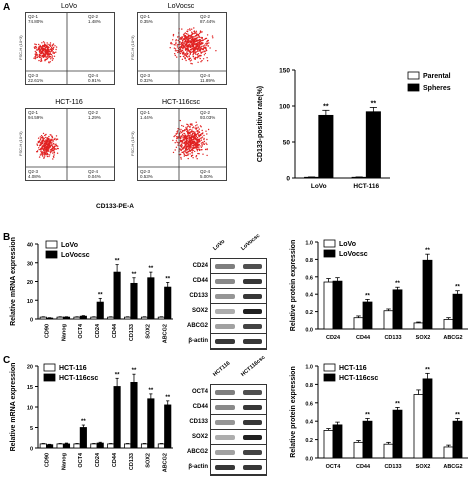 The image size is (474, 481). I want to click on western-blot-row: CD44, so click(229, 281).